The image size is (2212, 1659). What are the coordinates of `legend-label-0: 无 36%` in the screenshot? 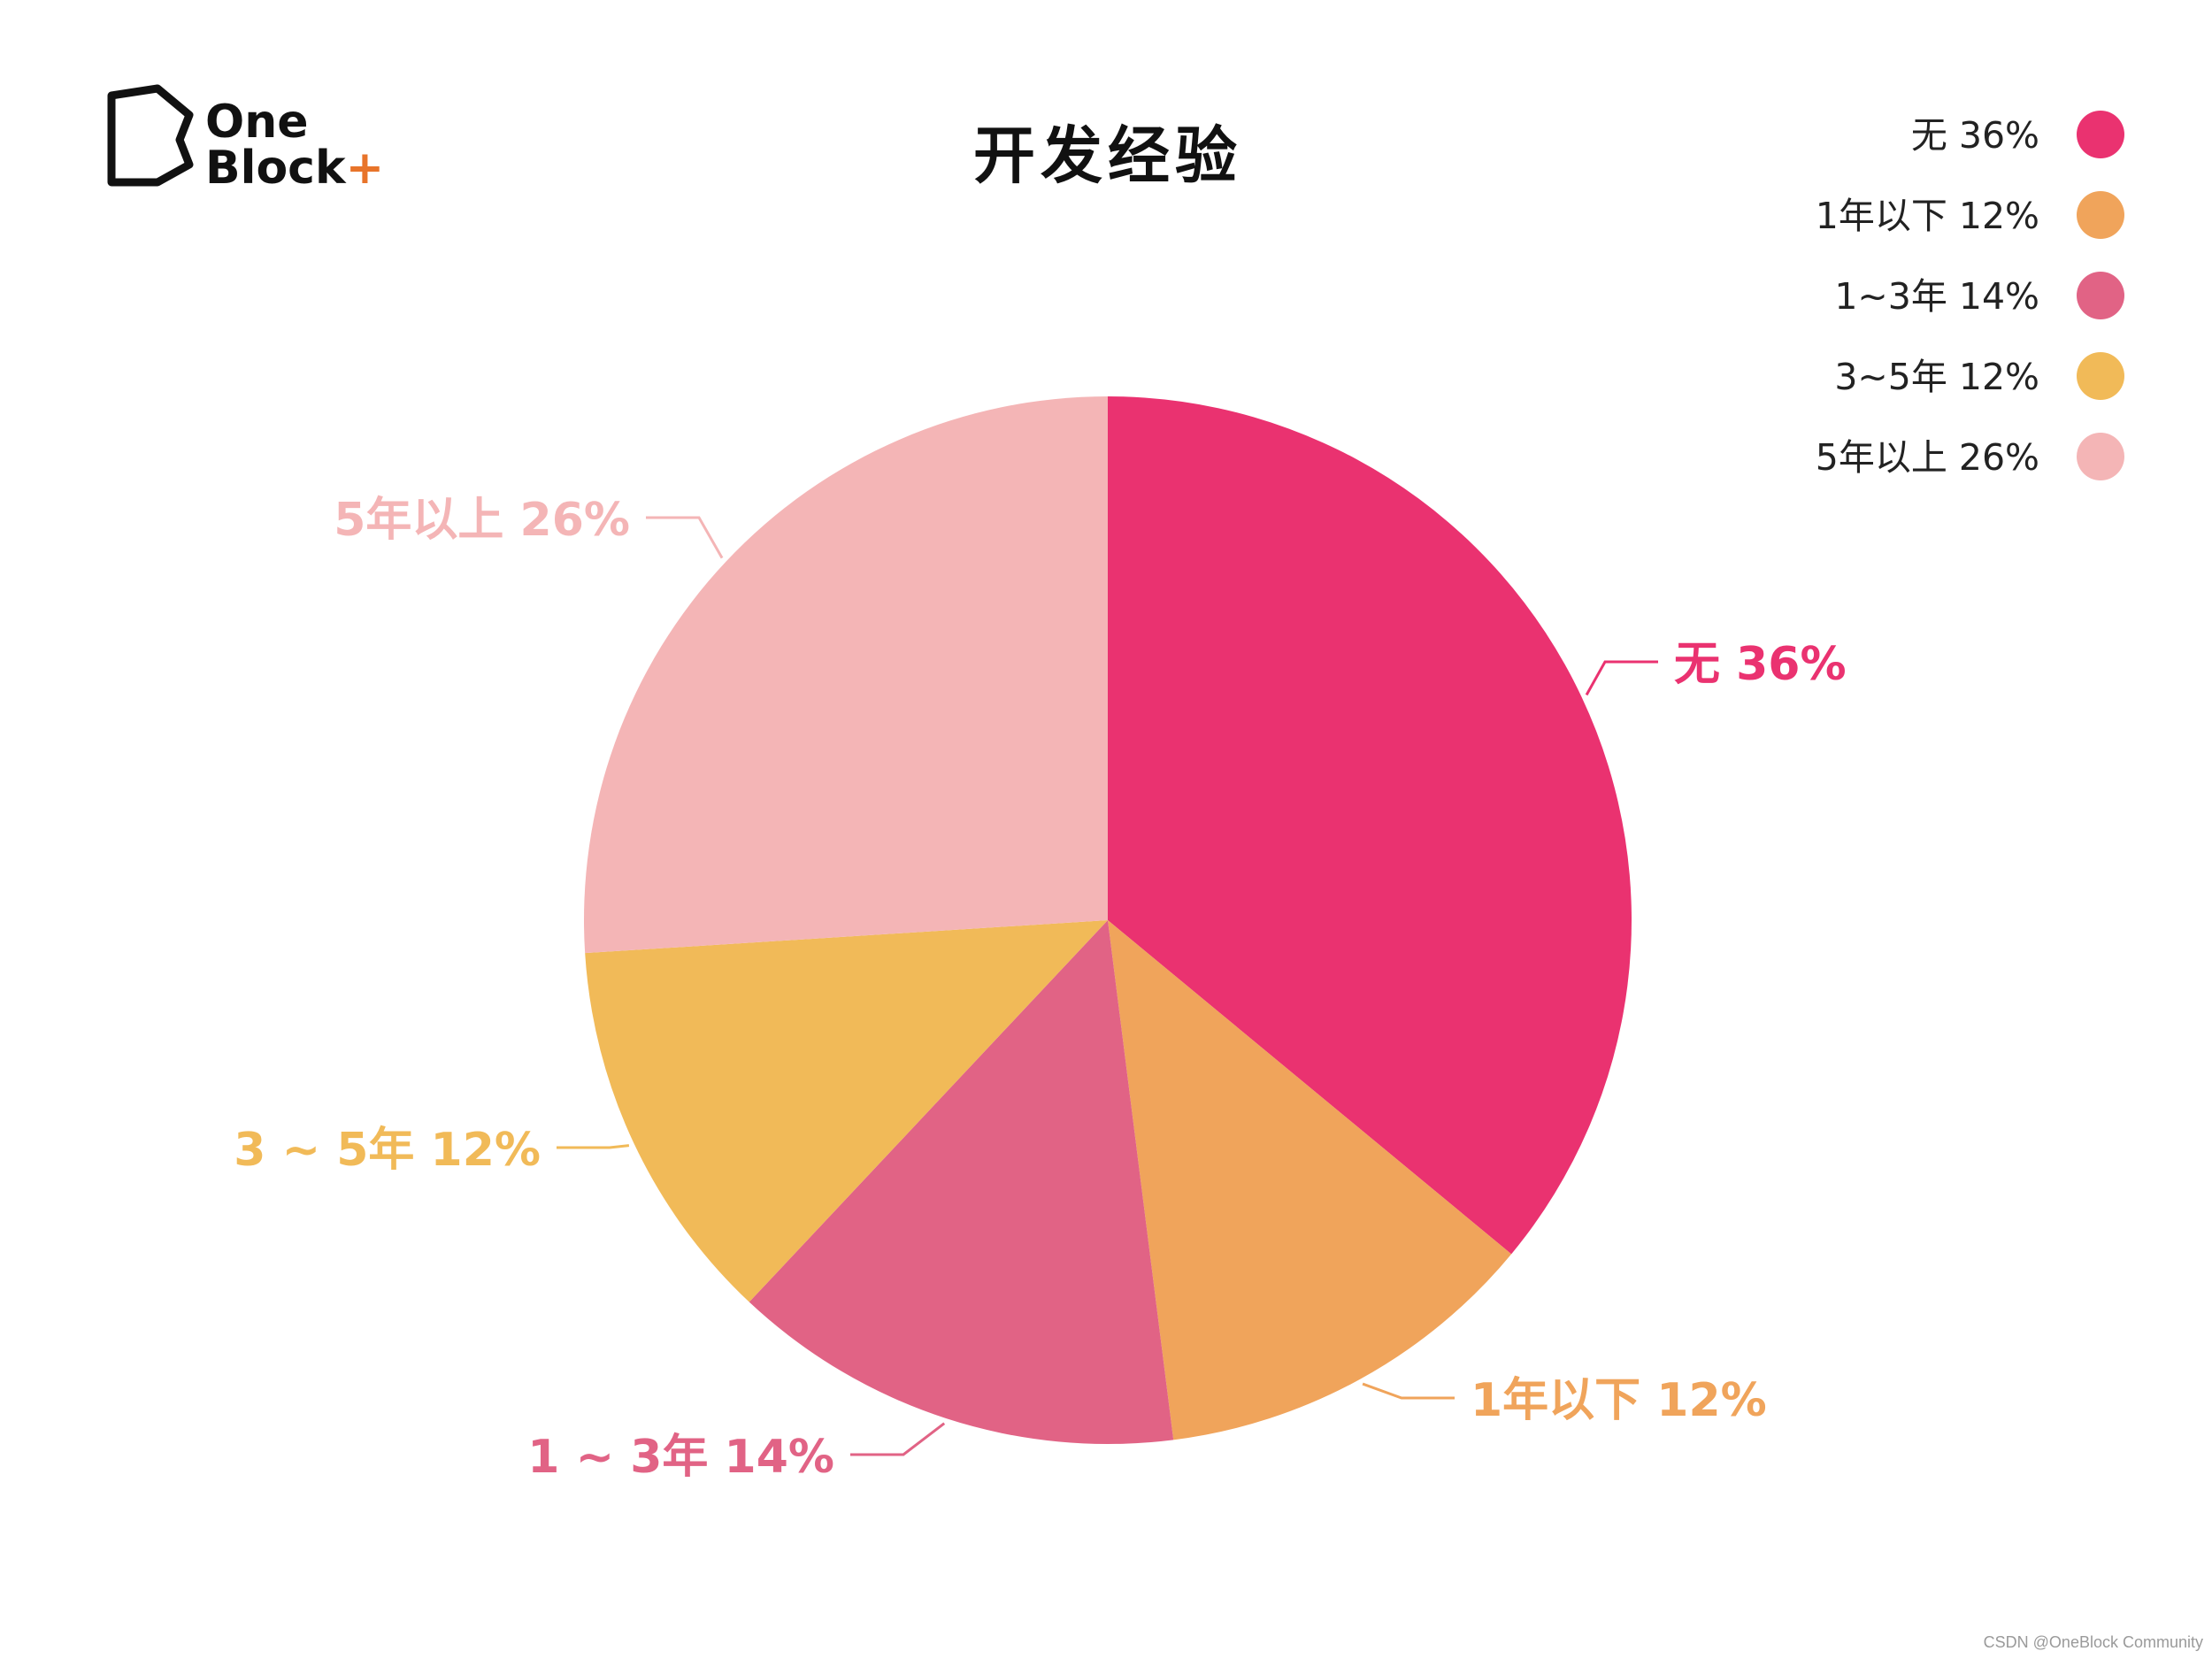 It's located at (1975, 136).